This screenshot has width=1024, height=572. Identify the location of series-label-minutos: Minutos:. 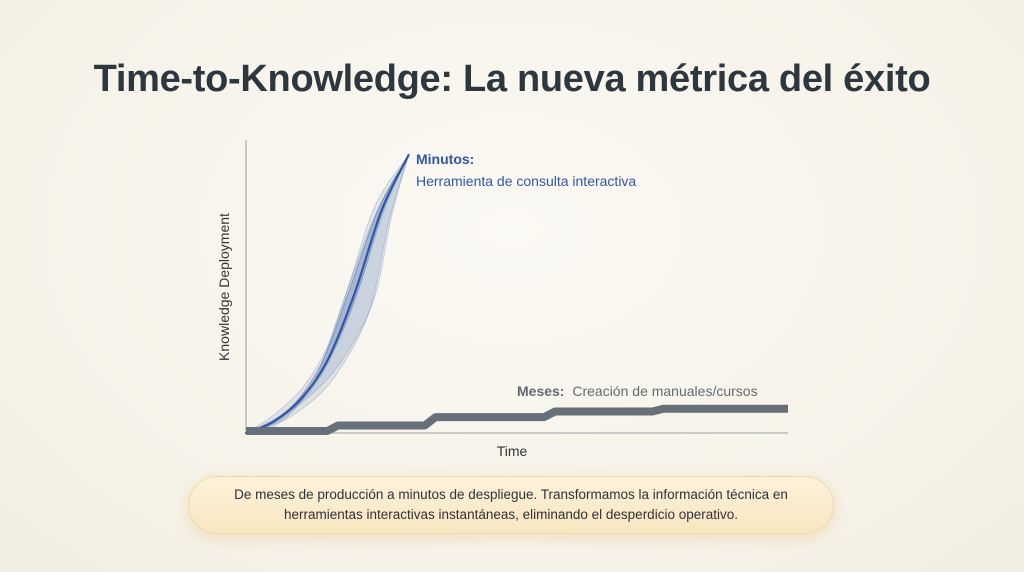
(445, 159).